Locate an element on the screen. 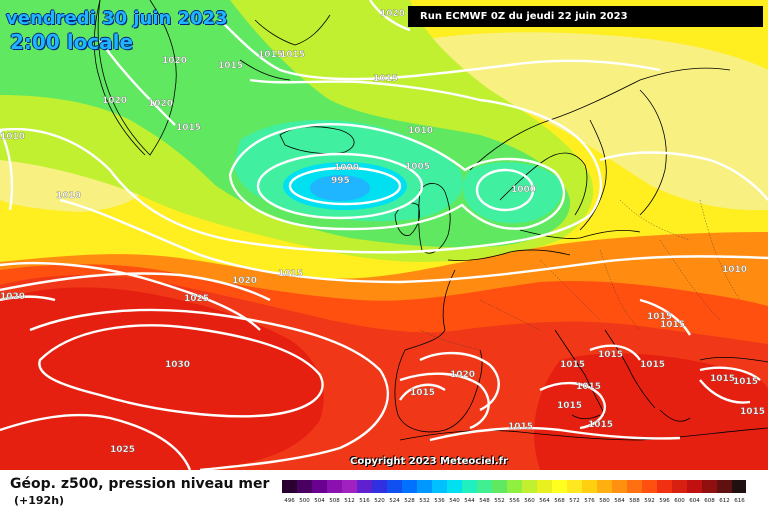  legend-title: Géop. z500, pression niveau mer is located at coordinates (140, 484).